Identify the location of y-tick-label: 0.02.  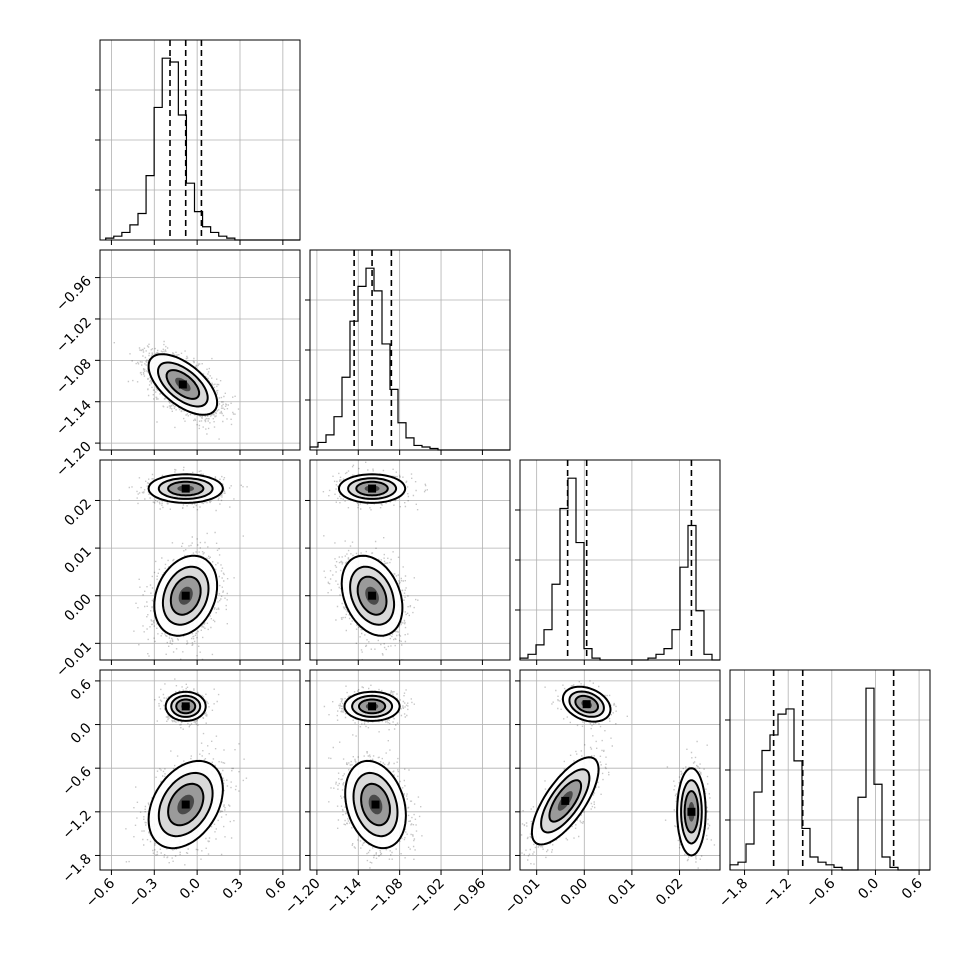
(77, 512).